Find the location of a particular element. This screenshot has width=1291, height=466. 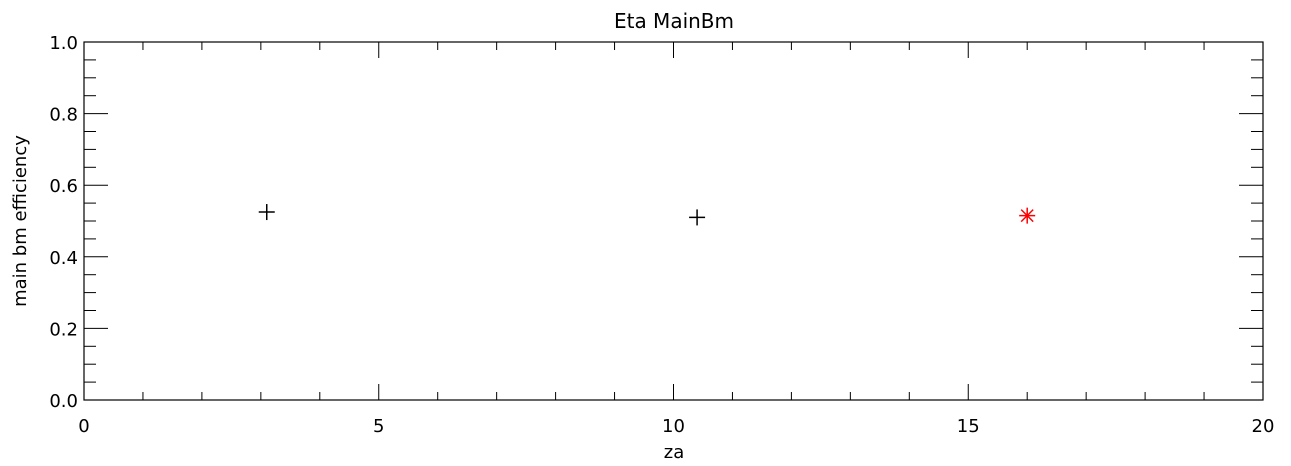

x-tick-label: 0 is located at coordinates (83, 426).